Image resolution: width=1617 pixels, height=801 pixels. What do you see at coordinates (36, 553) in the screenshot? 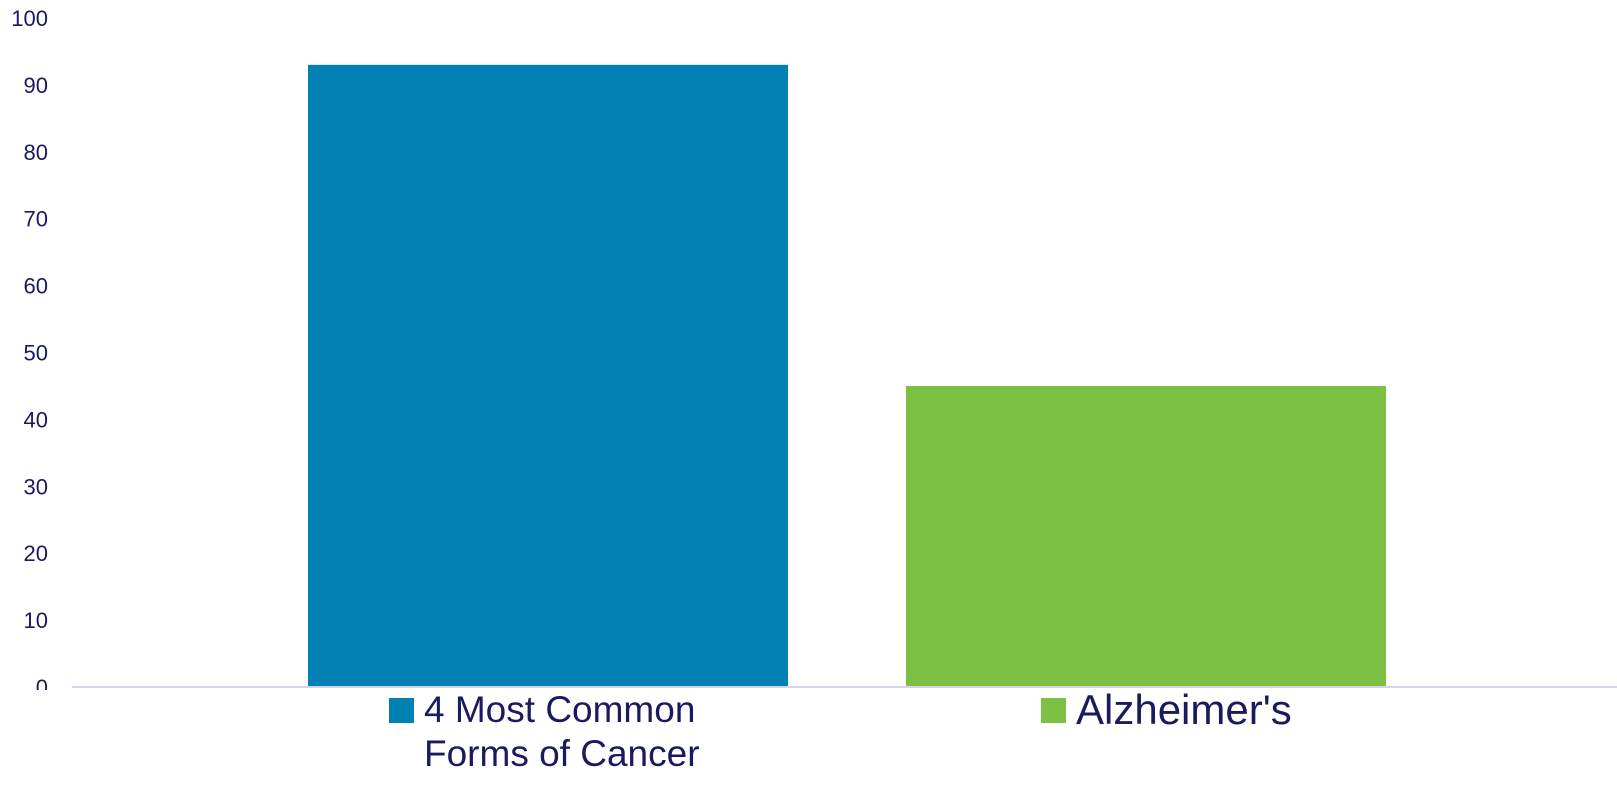
I see `y-tick-label: 20` at bounding box center [36, 553].